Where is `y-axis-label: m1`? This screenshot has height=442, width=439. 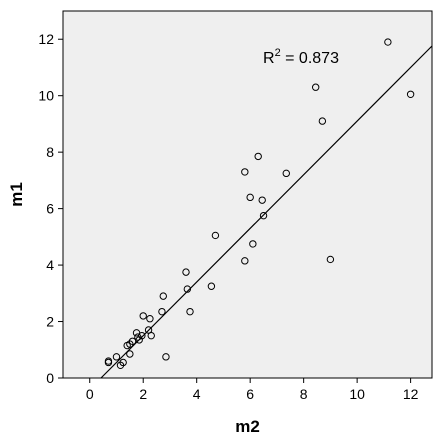
y-axis-label: m1 is located at coordinates (16, 194).